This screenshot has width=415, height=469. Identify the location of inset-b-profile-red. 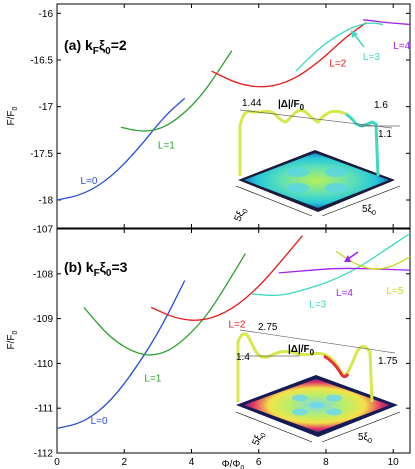
(336, 366).